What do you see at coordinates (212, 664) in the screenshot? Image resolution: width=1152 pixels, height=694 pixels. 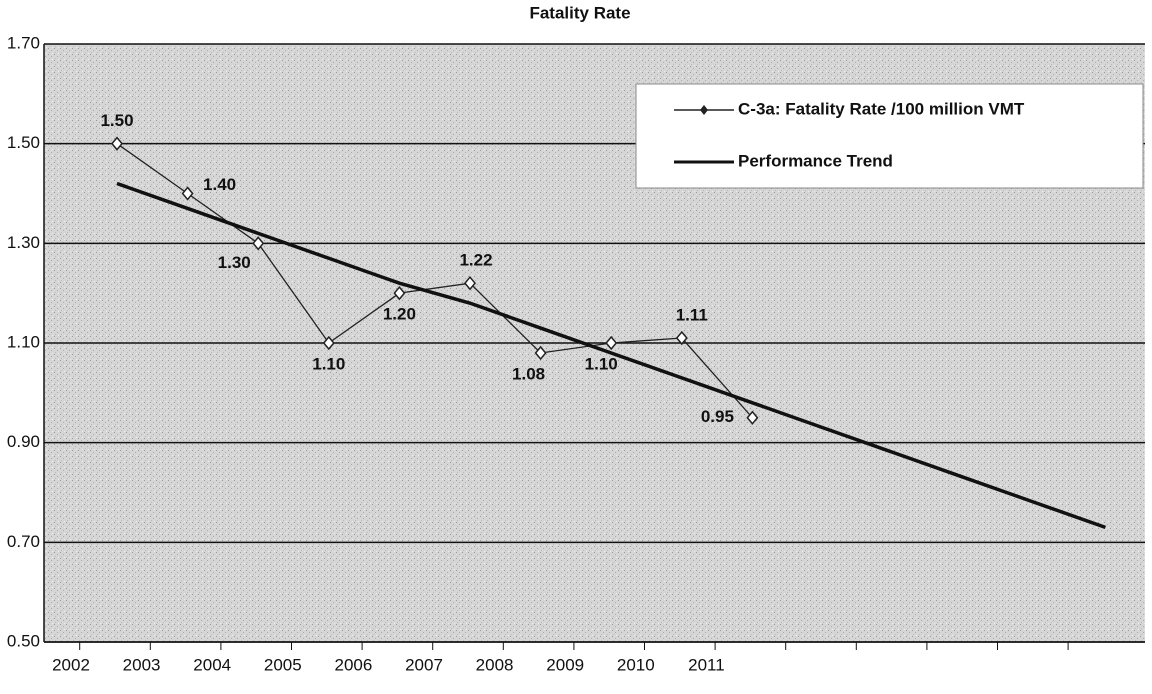 I see `x-tick-label: 2004` at bounding box center [212, 664].